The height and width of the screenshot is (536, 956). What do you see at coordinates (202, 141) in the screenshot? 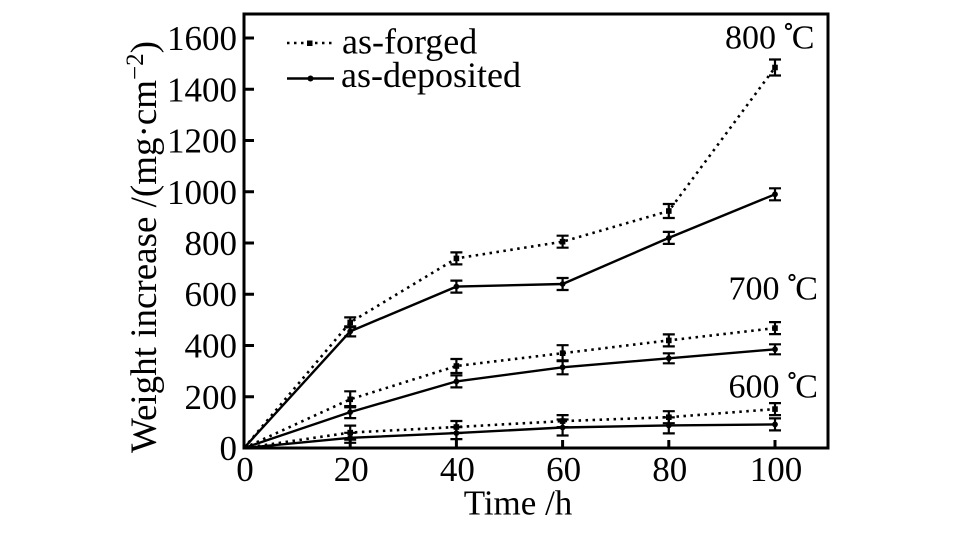
I see `svg-text: 1200` at bounding box center [202, 141].